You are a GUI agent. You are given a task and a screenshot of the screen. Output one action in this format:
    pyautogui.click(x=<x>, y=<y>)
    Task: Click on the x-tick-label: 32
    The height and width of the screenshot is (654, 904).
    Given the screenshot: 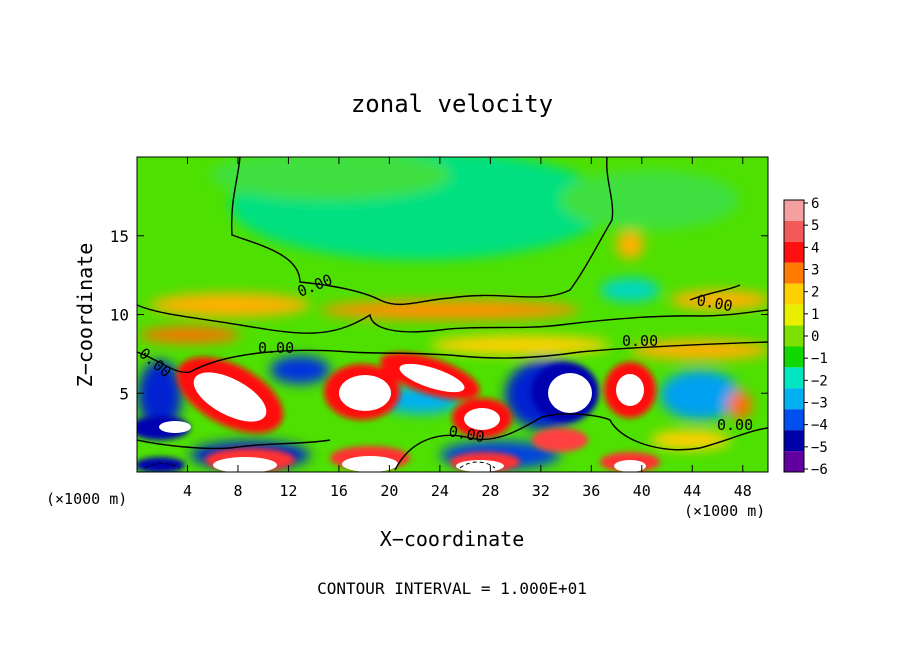 What is the action you would take?
    pyautogui.click(x=541, y=491)
    